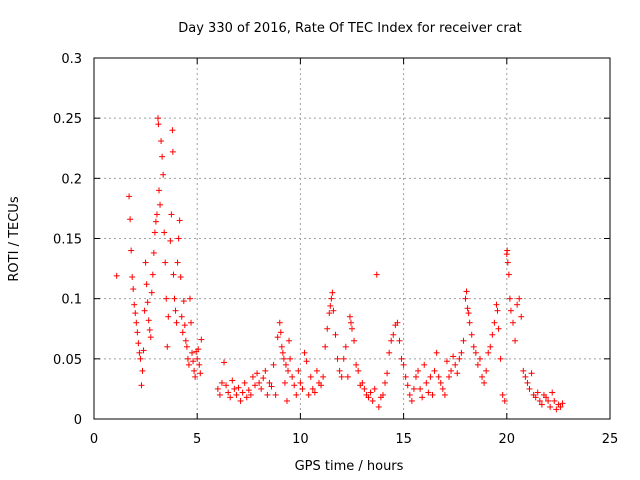  I want to click on y-tick-label: 0.1, so click(71, 300).